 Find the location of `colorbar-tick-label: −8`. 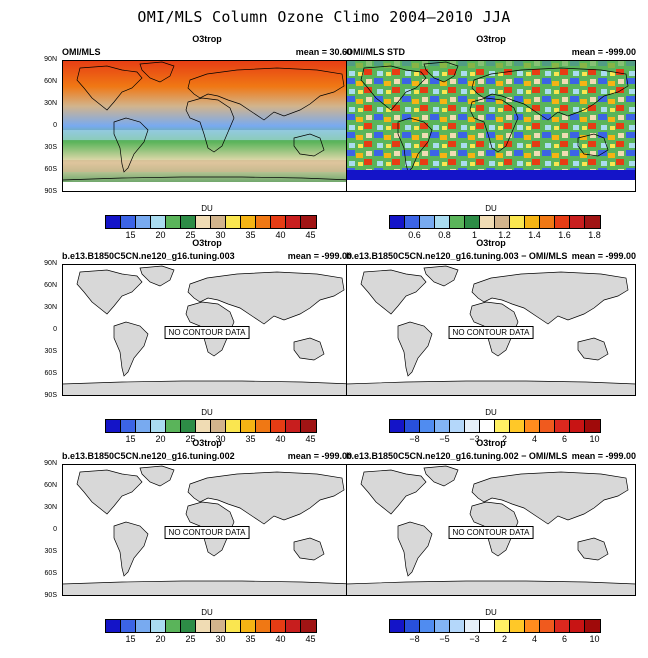

colorbar-tick-label: −8 is located at coordinates (414, 639).